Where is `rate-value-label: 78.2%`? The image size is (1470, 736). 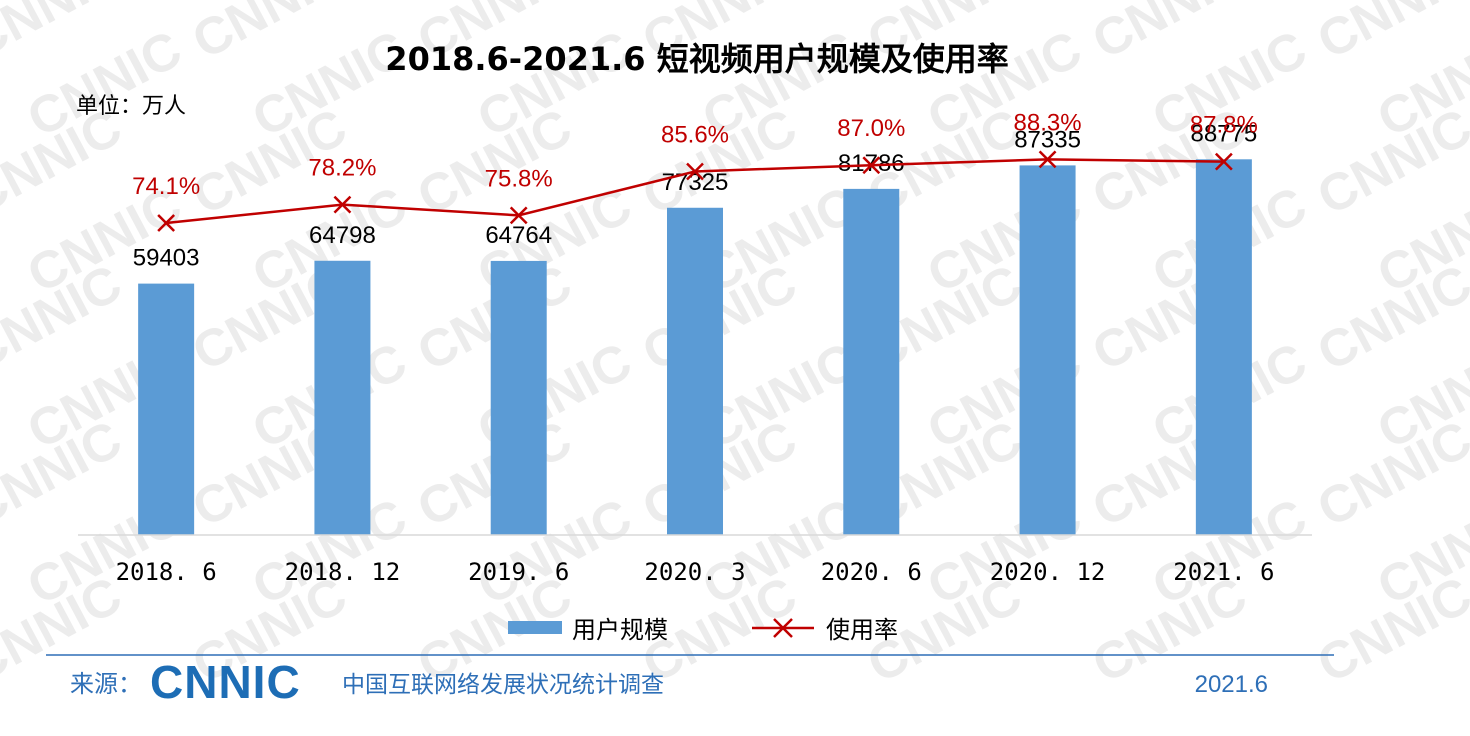 rate-value-label: 78.2% is located at coordinates (342, 168).